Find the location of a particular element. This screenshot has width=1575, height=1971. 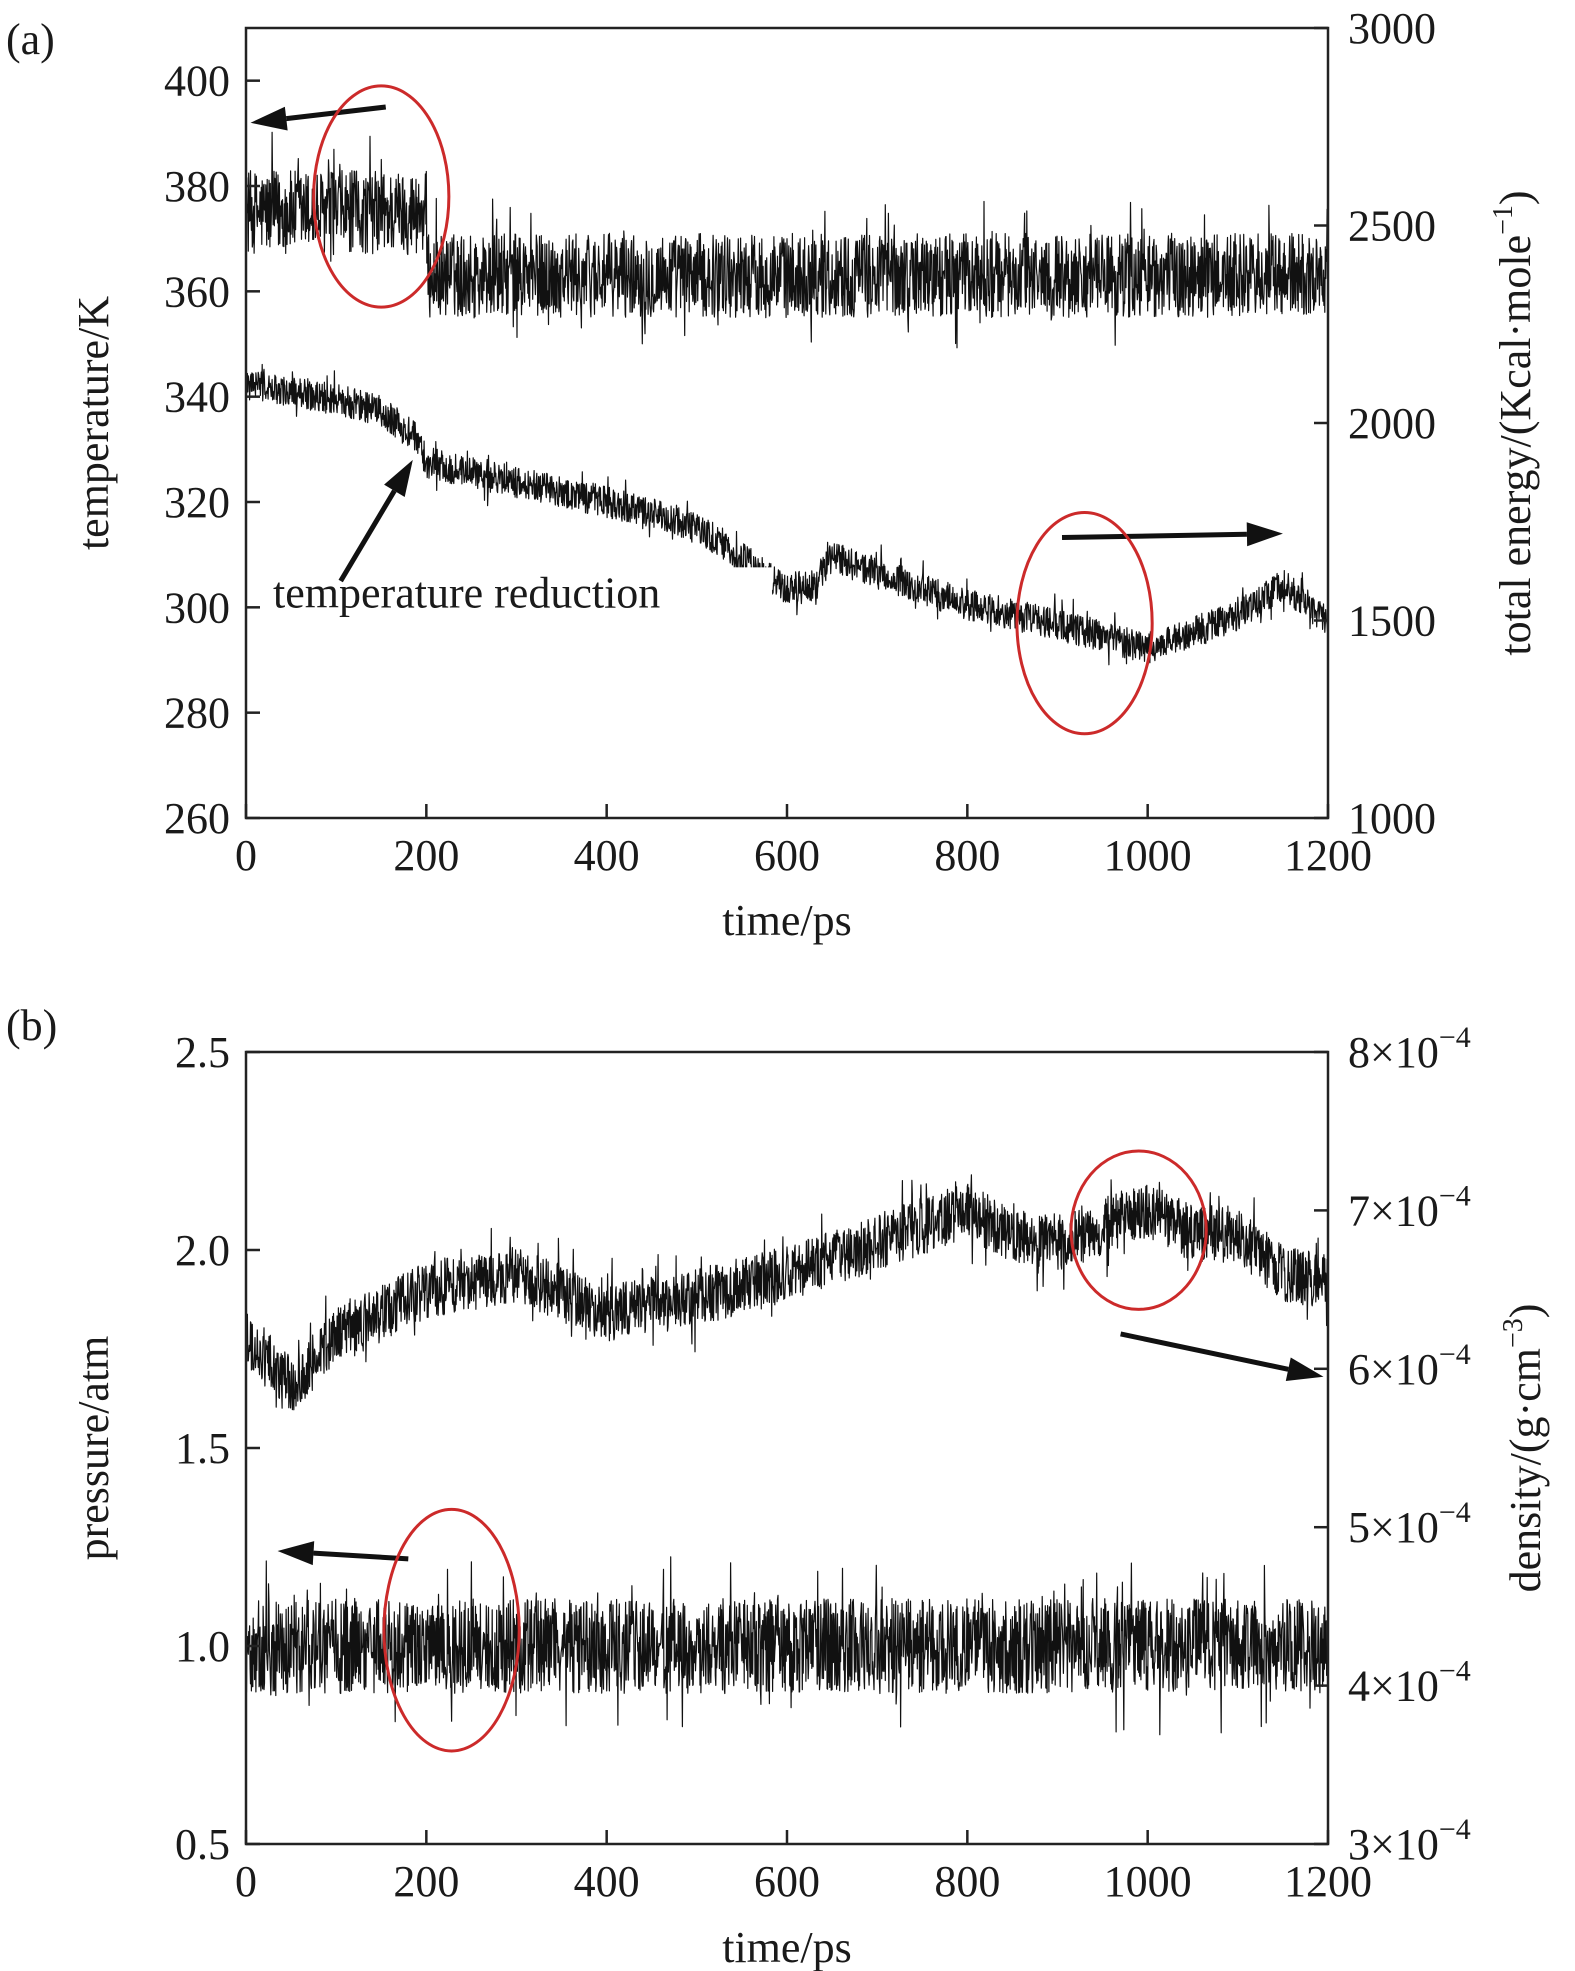

right-tick-label-a: 3000 is located at coordinates (1392, 28).